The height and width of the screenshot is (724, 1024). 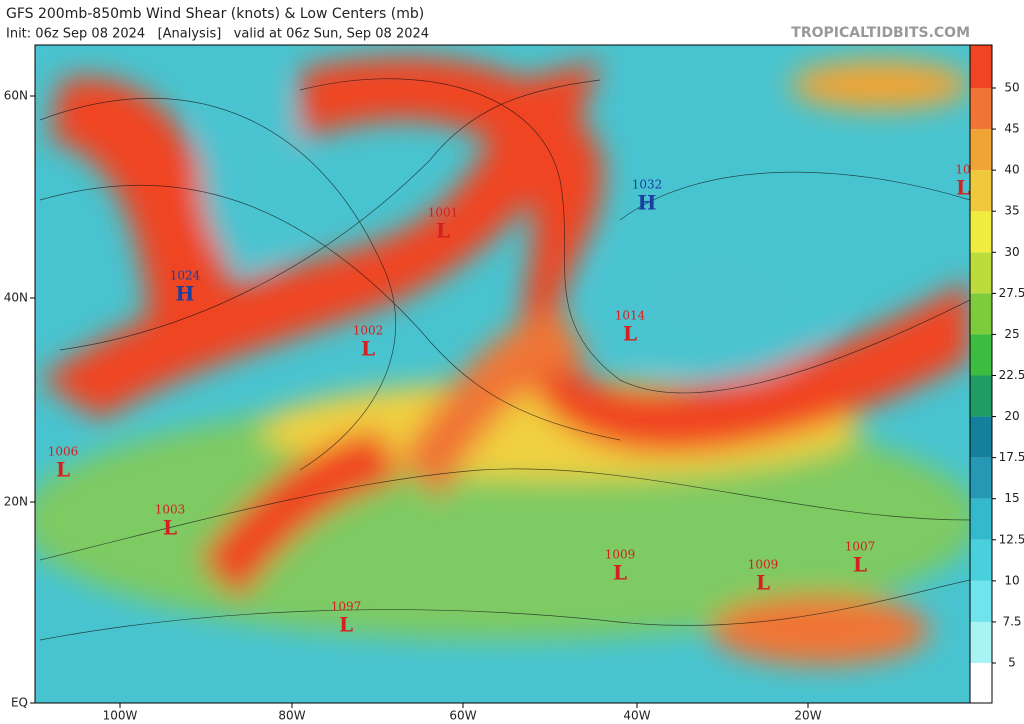 I want to click on colorbar-label: 30, so click(x=1011, y=252).